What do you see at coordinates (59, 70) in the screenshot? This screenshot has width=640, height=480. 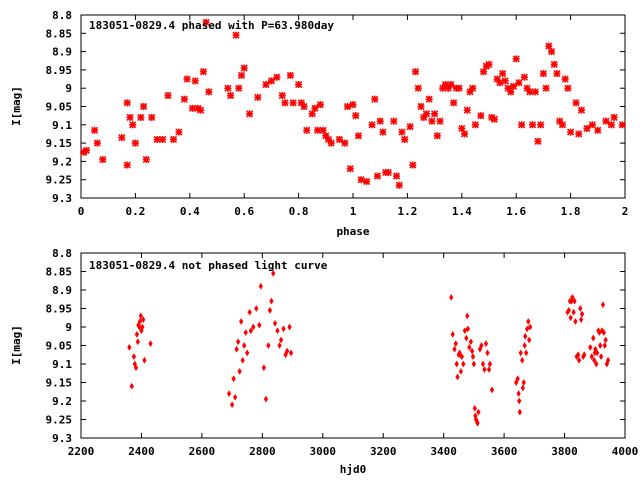 I see `phased-ytick-label: 8.95` at bounding box center [59, 70].